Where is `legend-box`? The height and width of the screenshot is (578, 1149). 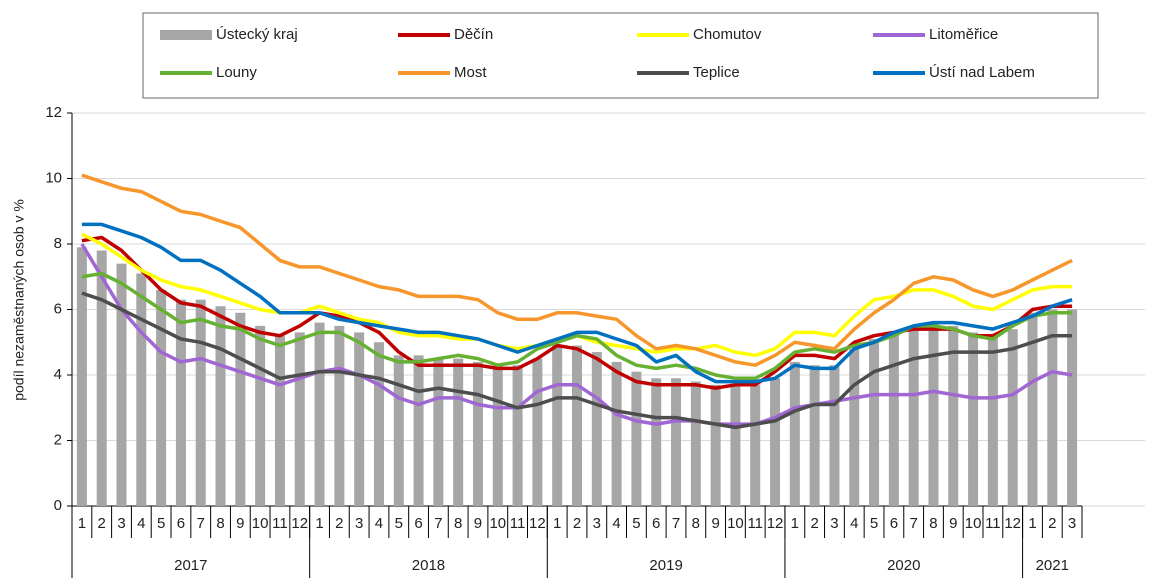 legend-box is located at coordinates (620, 55).